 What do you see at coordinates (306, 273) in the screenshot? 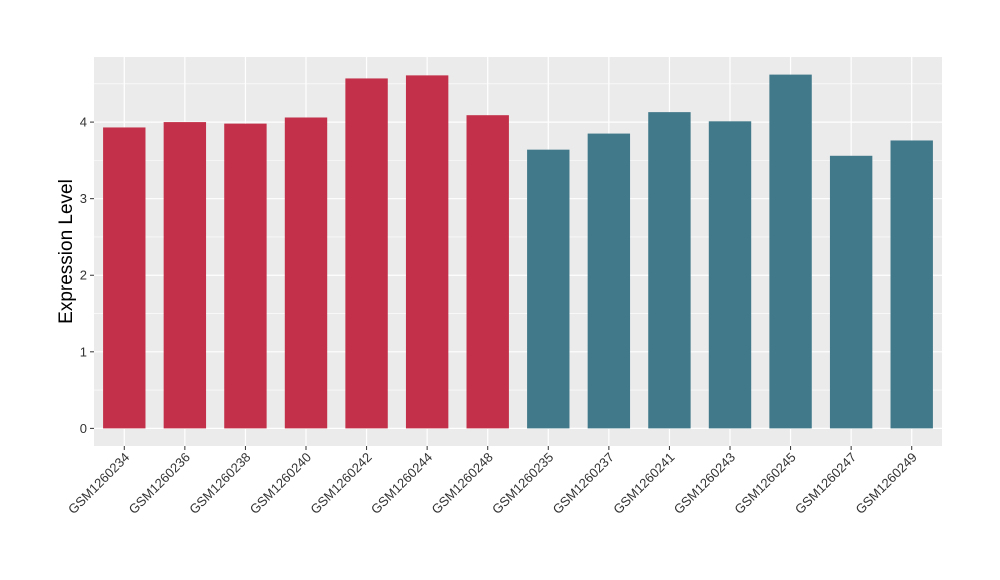
I see `bar-GSM1260240` at bounding box center [306, 273].